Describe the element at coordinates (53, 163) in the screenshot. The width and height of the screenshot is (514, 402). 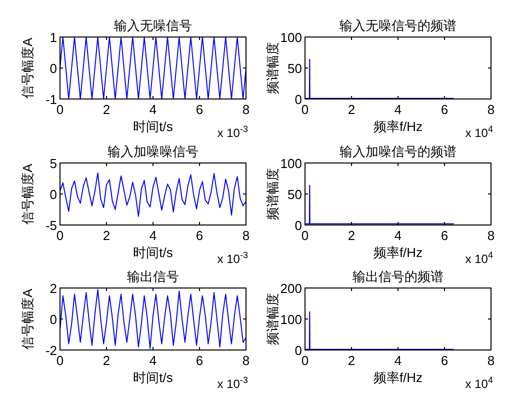
I see `y-tick-label: 5` at that location.